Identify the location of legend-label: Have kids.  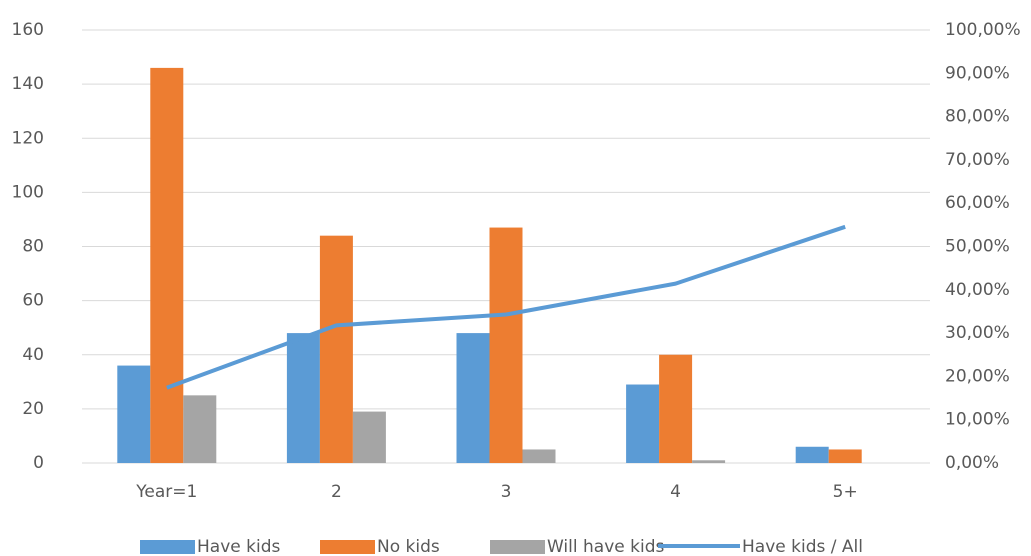
(238, 546).